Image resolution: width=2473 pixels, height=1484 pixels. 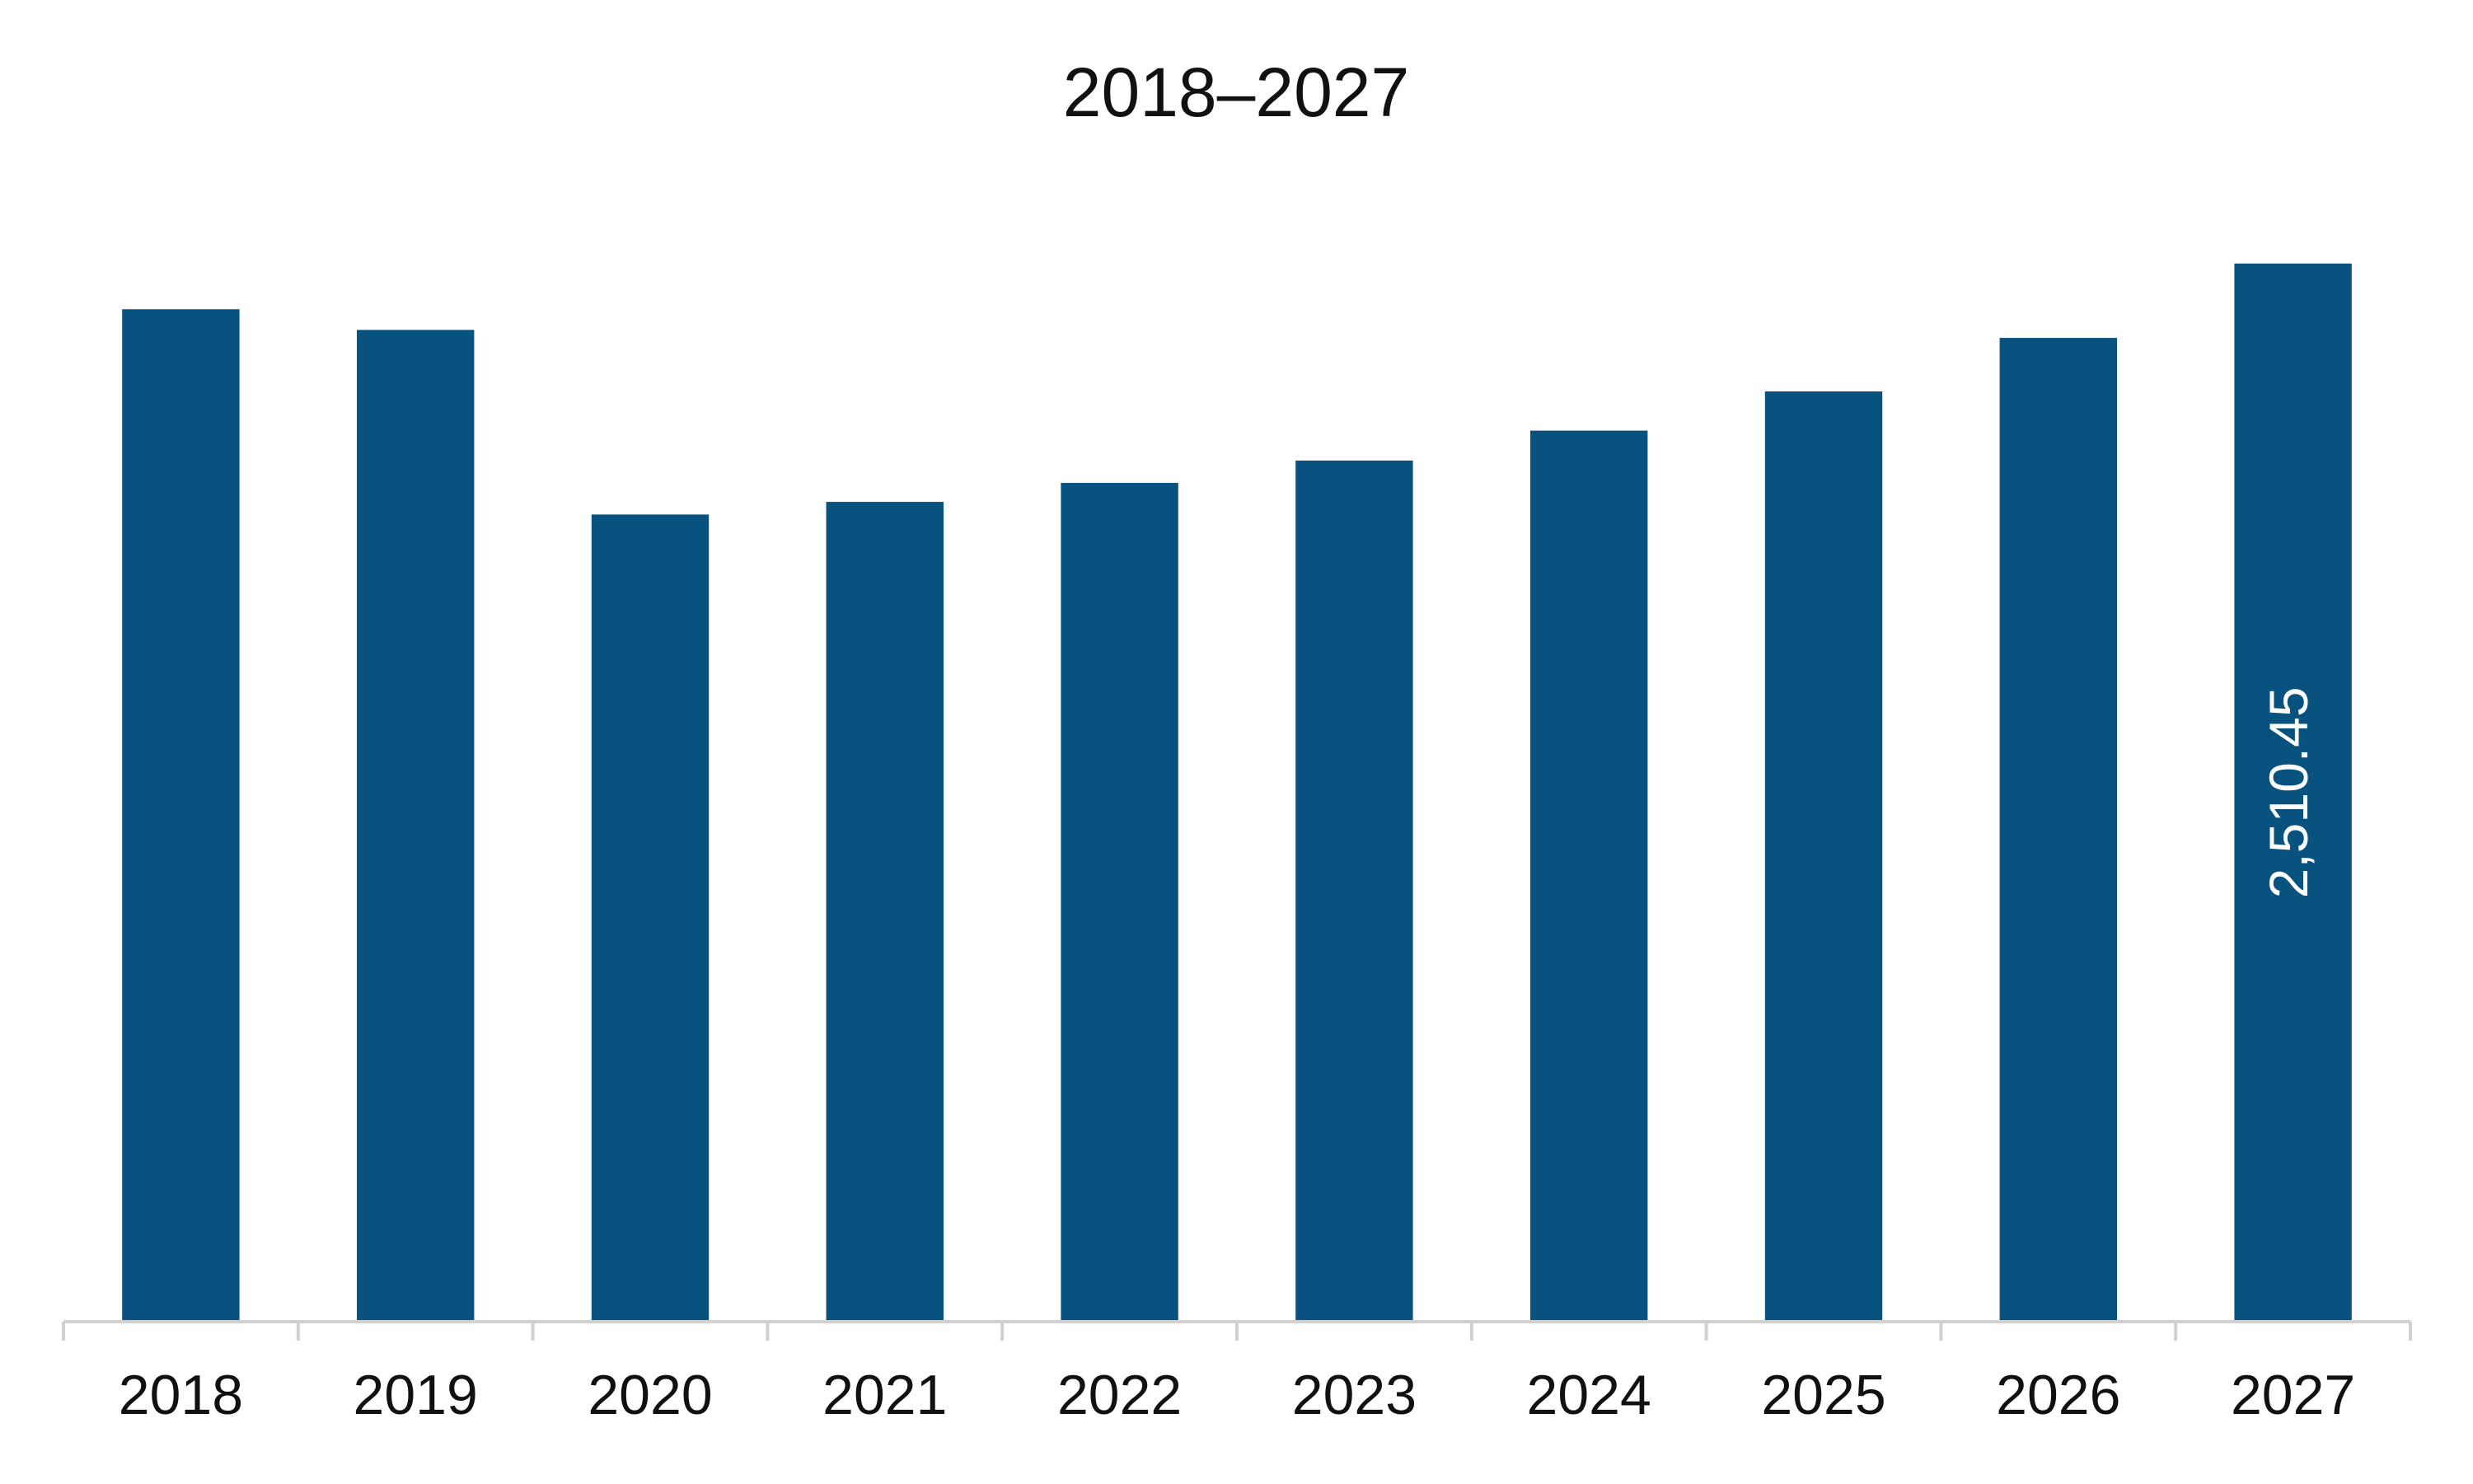 I want to click on x-tick-label: 2019, so click(x=416, y=1395).